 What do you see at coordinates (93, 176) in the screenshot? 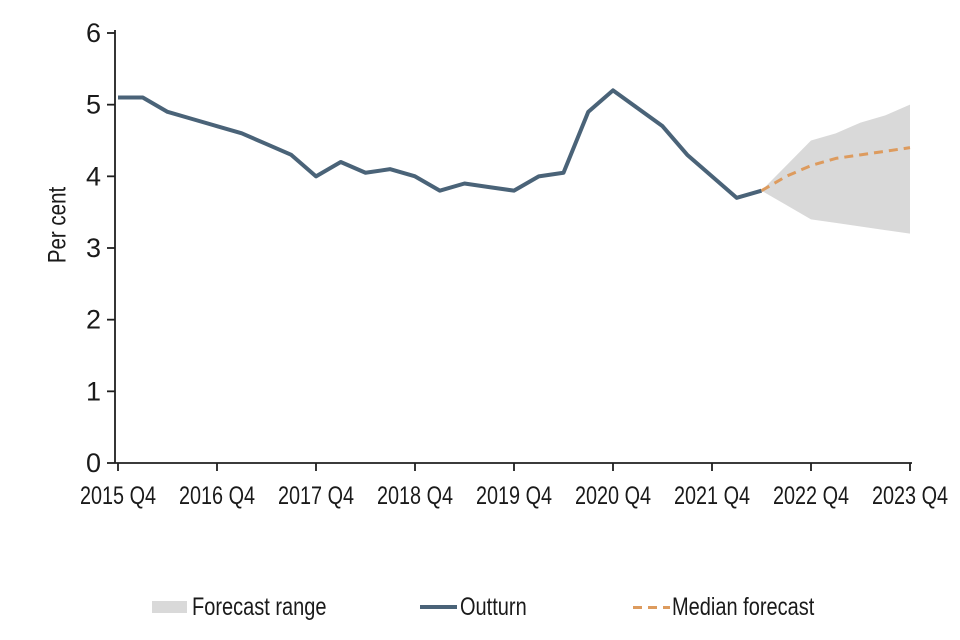
I see `y-tick-label: 4` at bounding box center [93, 176].